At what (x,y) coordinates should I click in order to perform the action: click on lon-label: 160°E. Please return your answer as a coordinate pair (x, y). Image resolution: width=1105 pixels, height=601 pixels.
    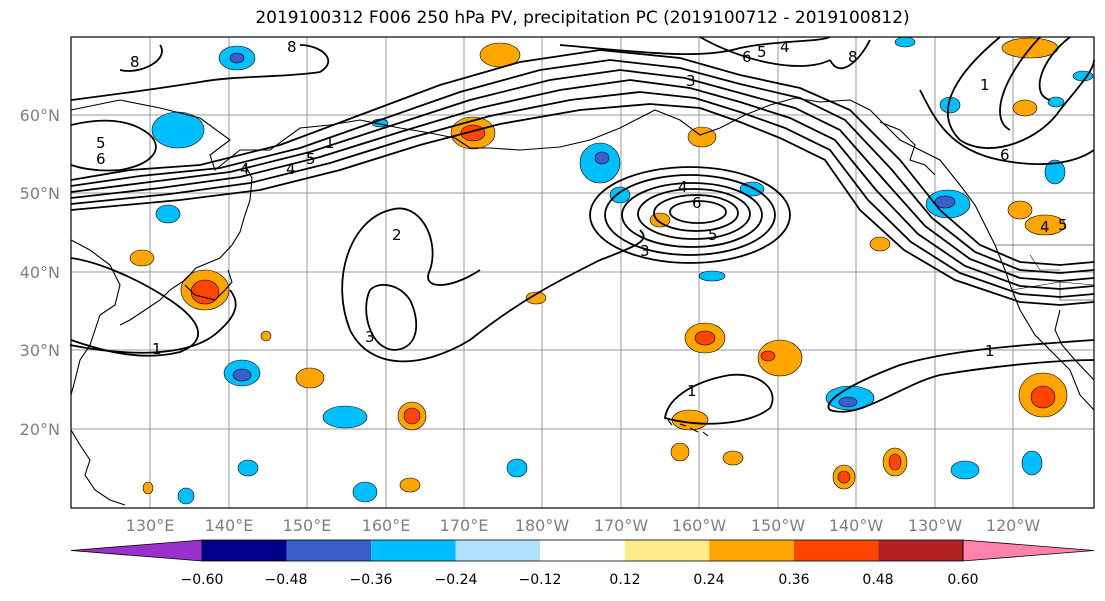
    Looking at the image, I should click on (386, 525).